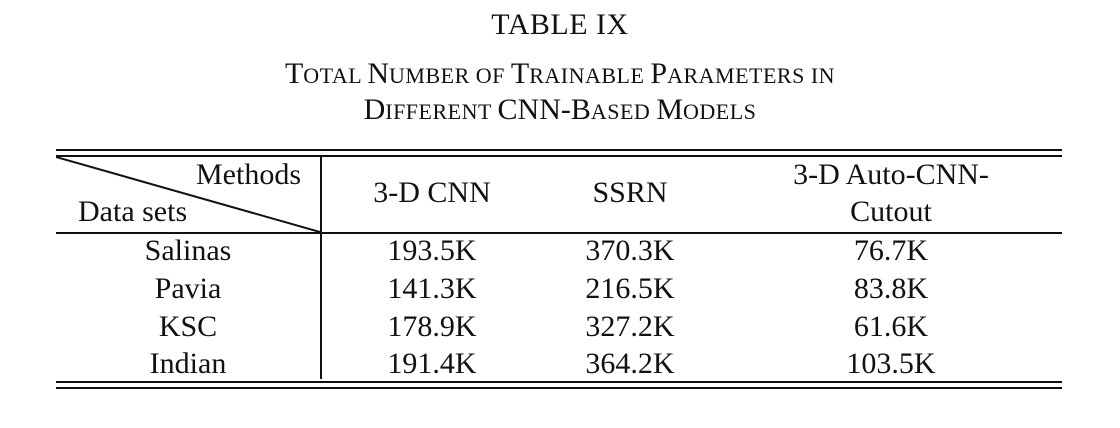  What do you see at coordinates (188, 363) in the screenshot?
I see `row-label: Indian` at bounding box center [188, 363].